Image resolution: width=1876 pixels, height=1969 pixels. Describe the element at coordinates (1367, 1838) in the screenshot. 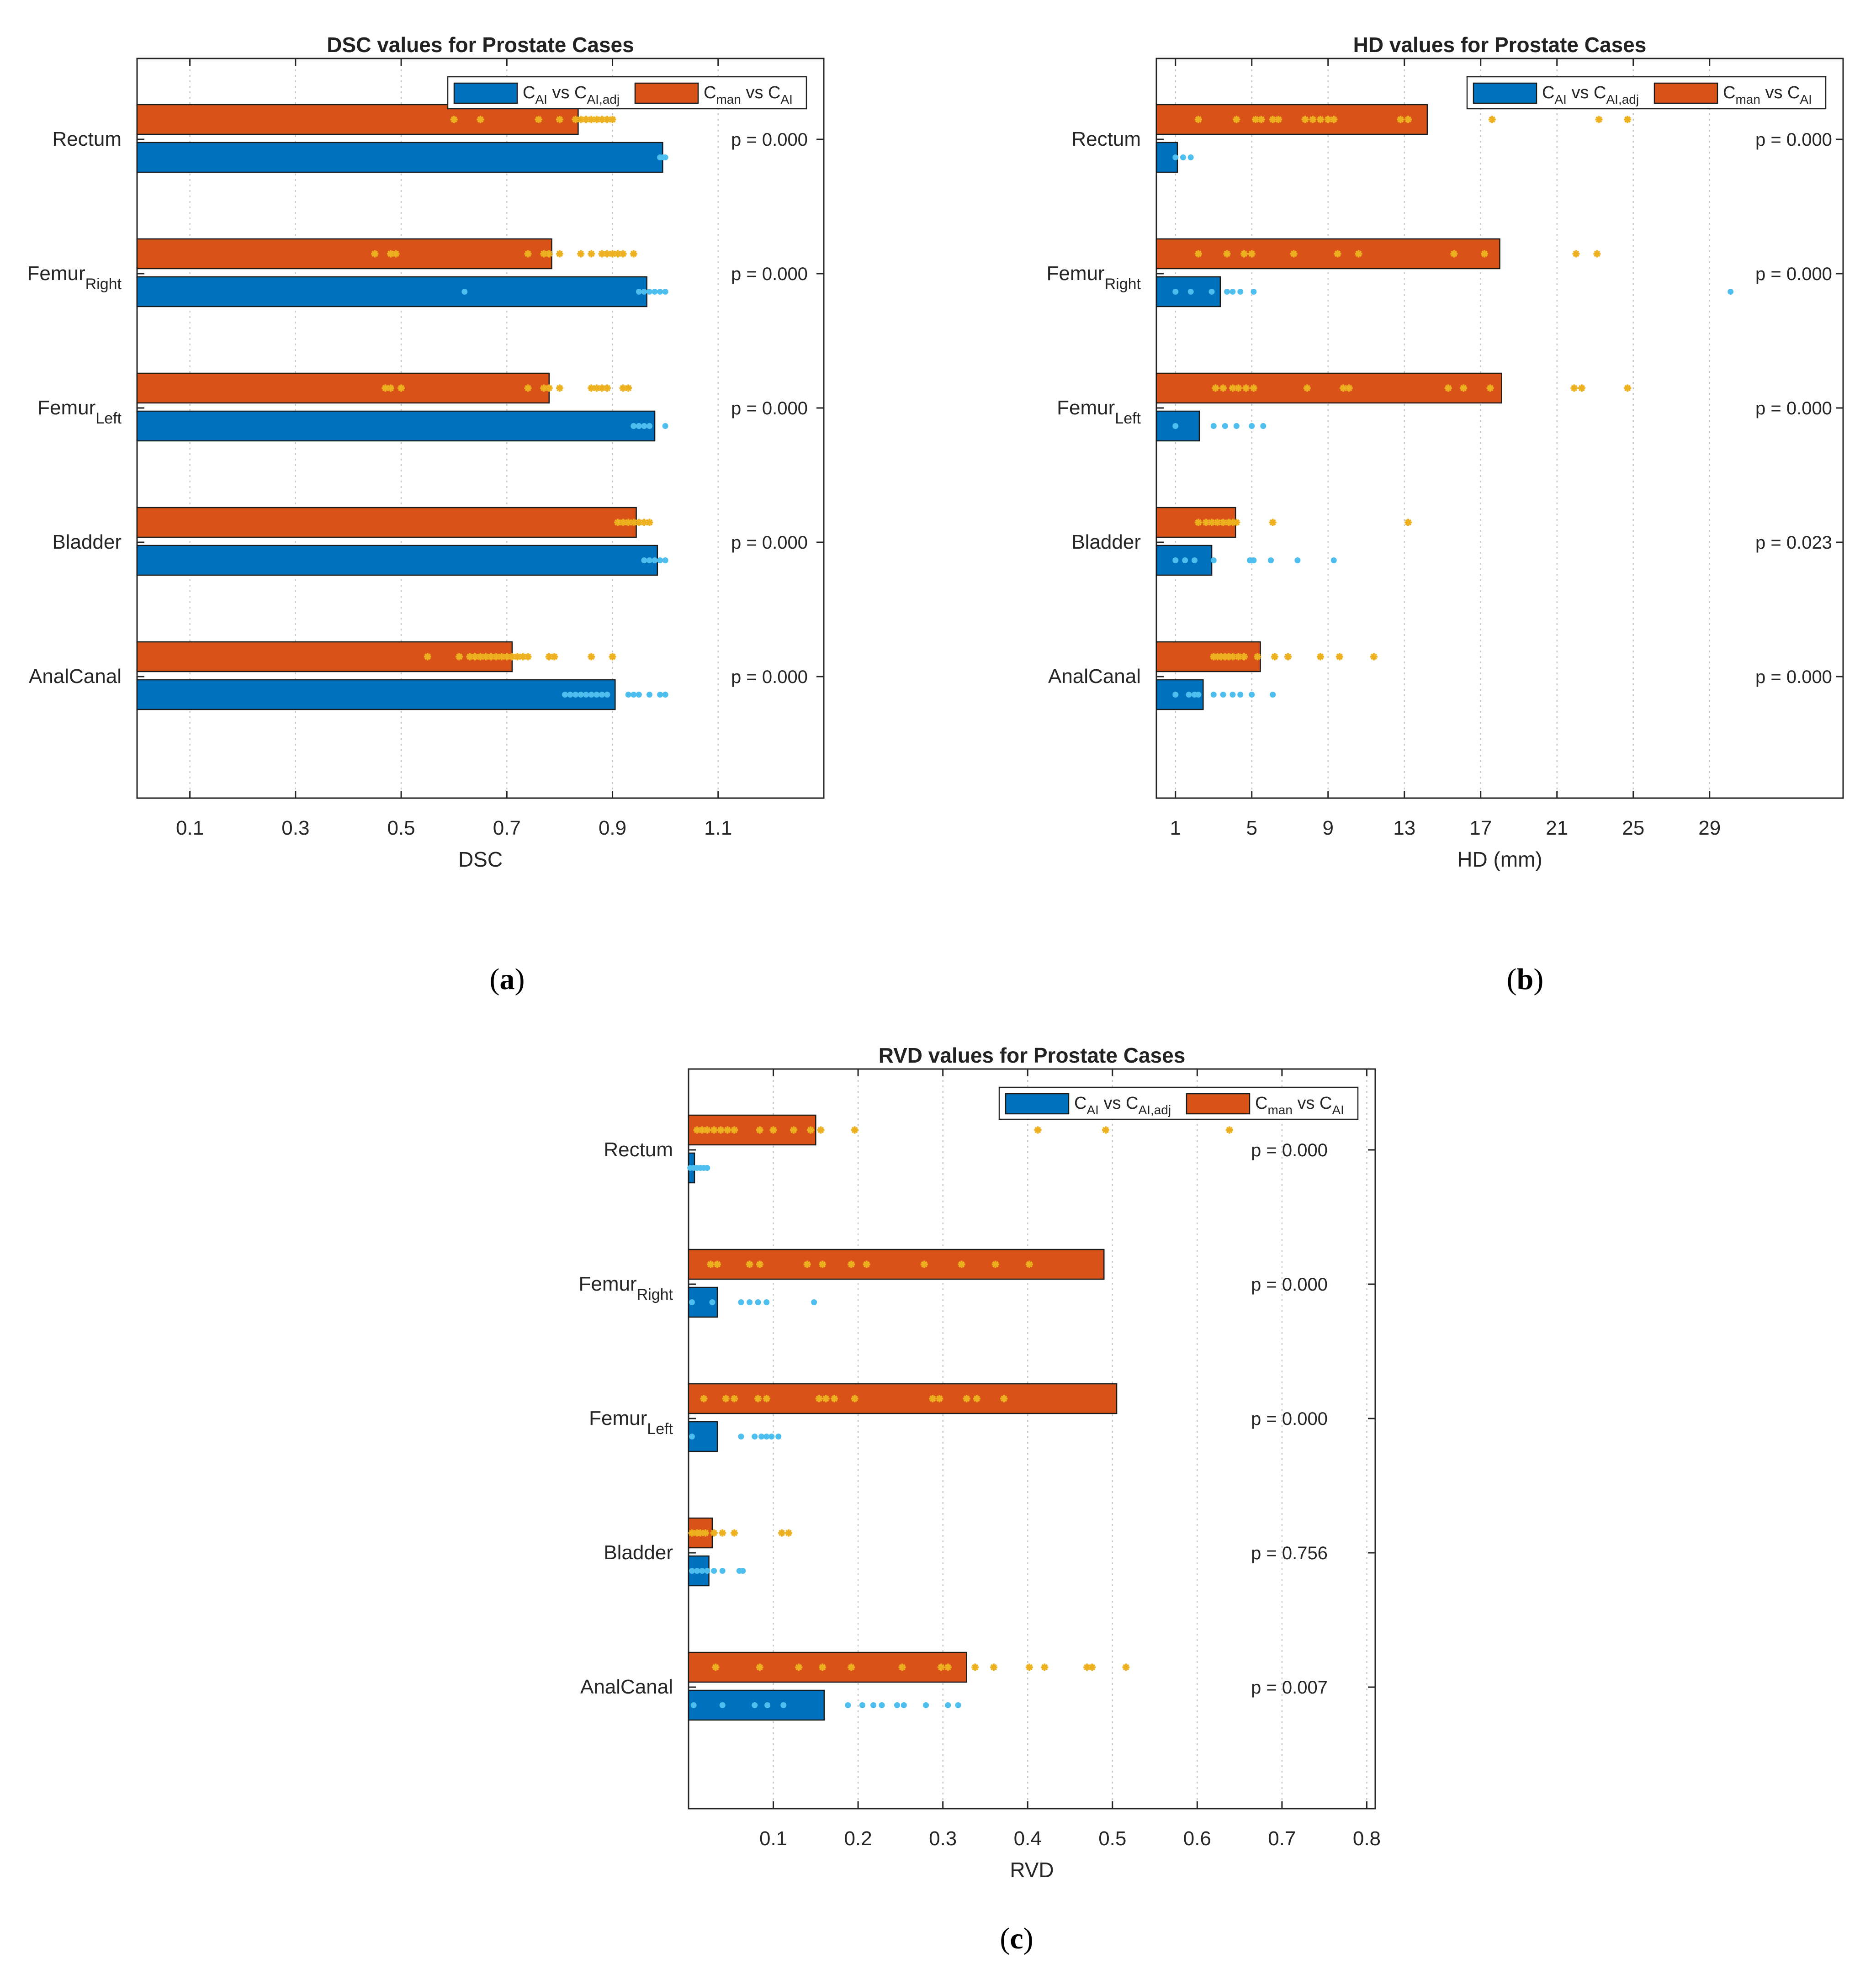

I see `x-tick-label: 0.8` at that location.